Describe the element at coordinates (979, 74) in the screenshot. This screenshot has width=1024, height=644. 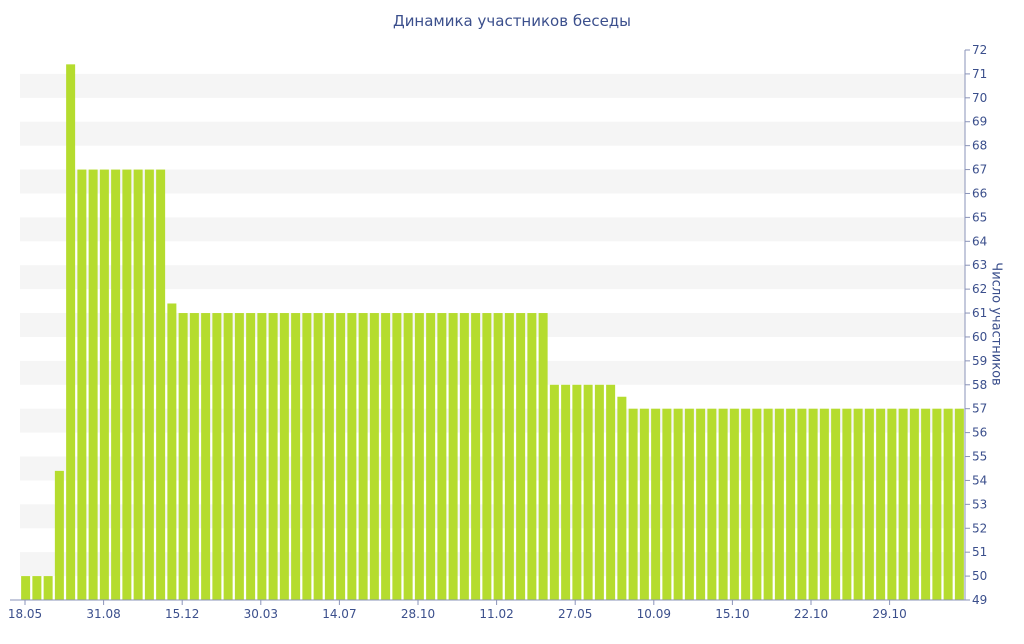
I see `y-tick-label: 71` at that location.